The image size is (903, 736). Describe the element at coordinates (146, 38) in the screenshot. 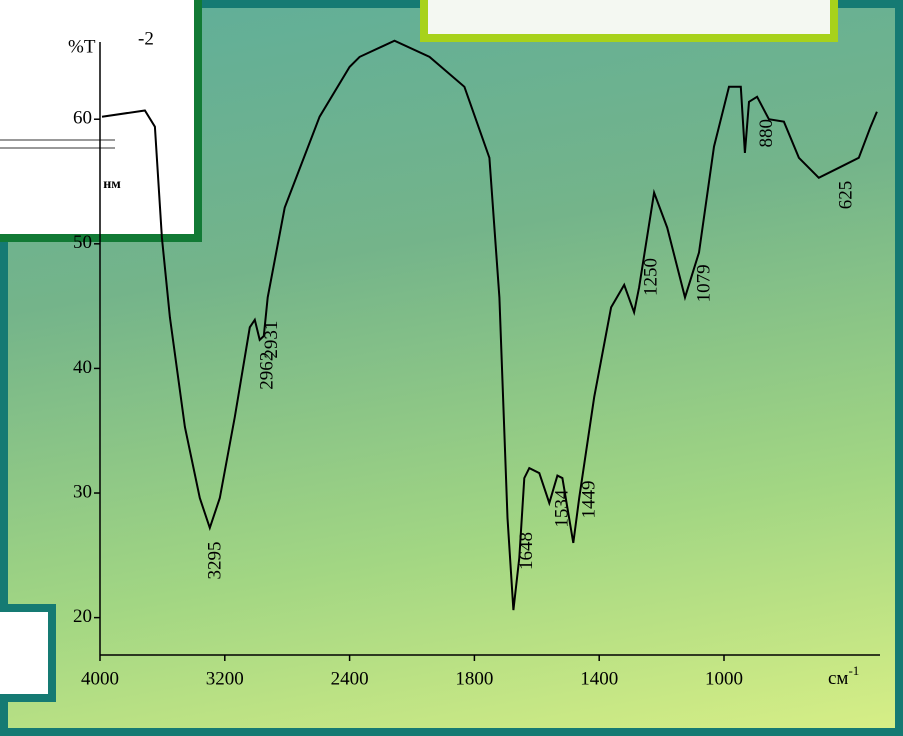

I see `overlay-text: -2` at that location.